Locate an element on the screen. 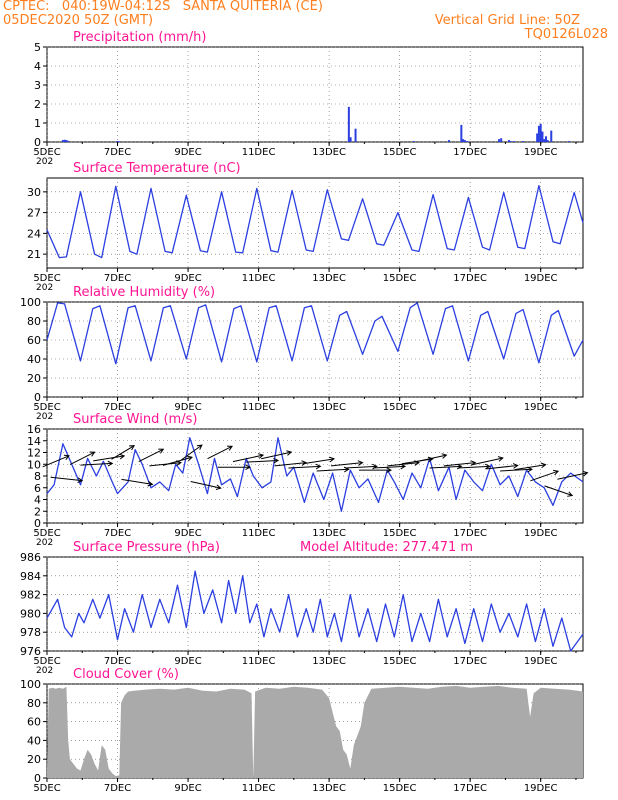  cloud-xtick-label: 19DEC is located at coordinates (541, 788).